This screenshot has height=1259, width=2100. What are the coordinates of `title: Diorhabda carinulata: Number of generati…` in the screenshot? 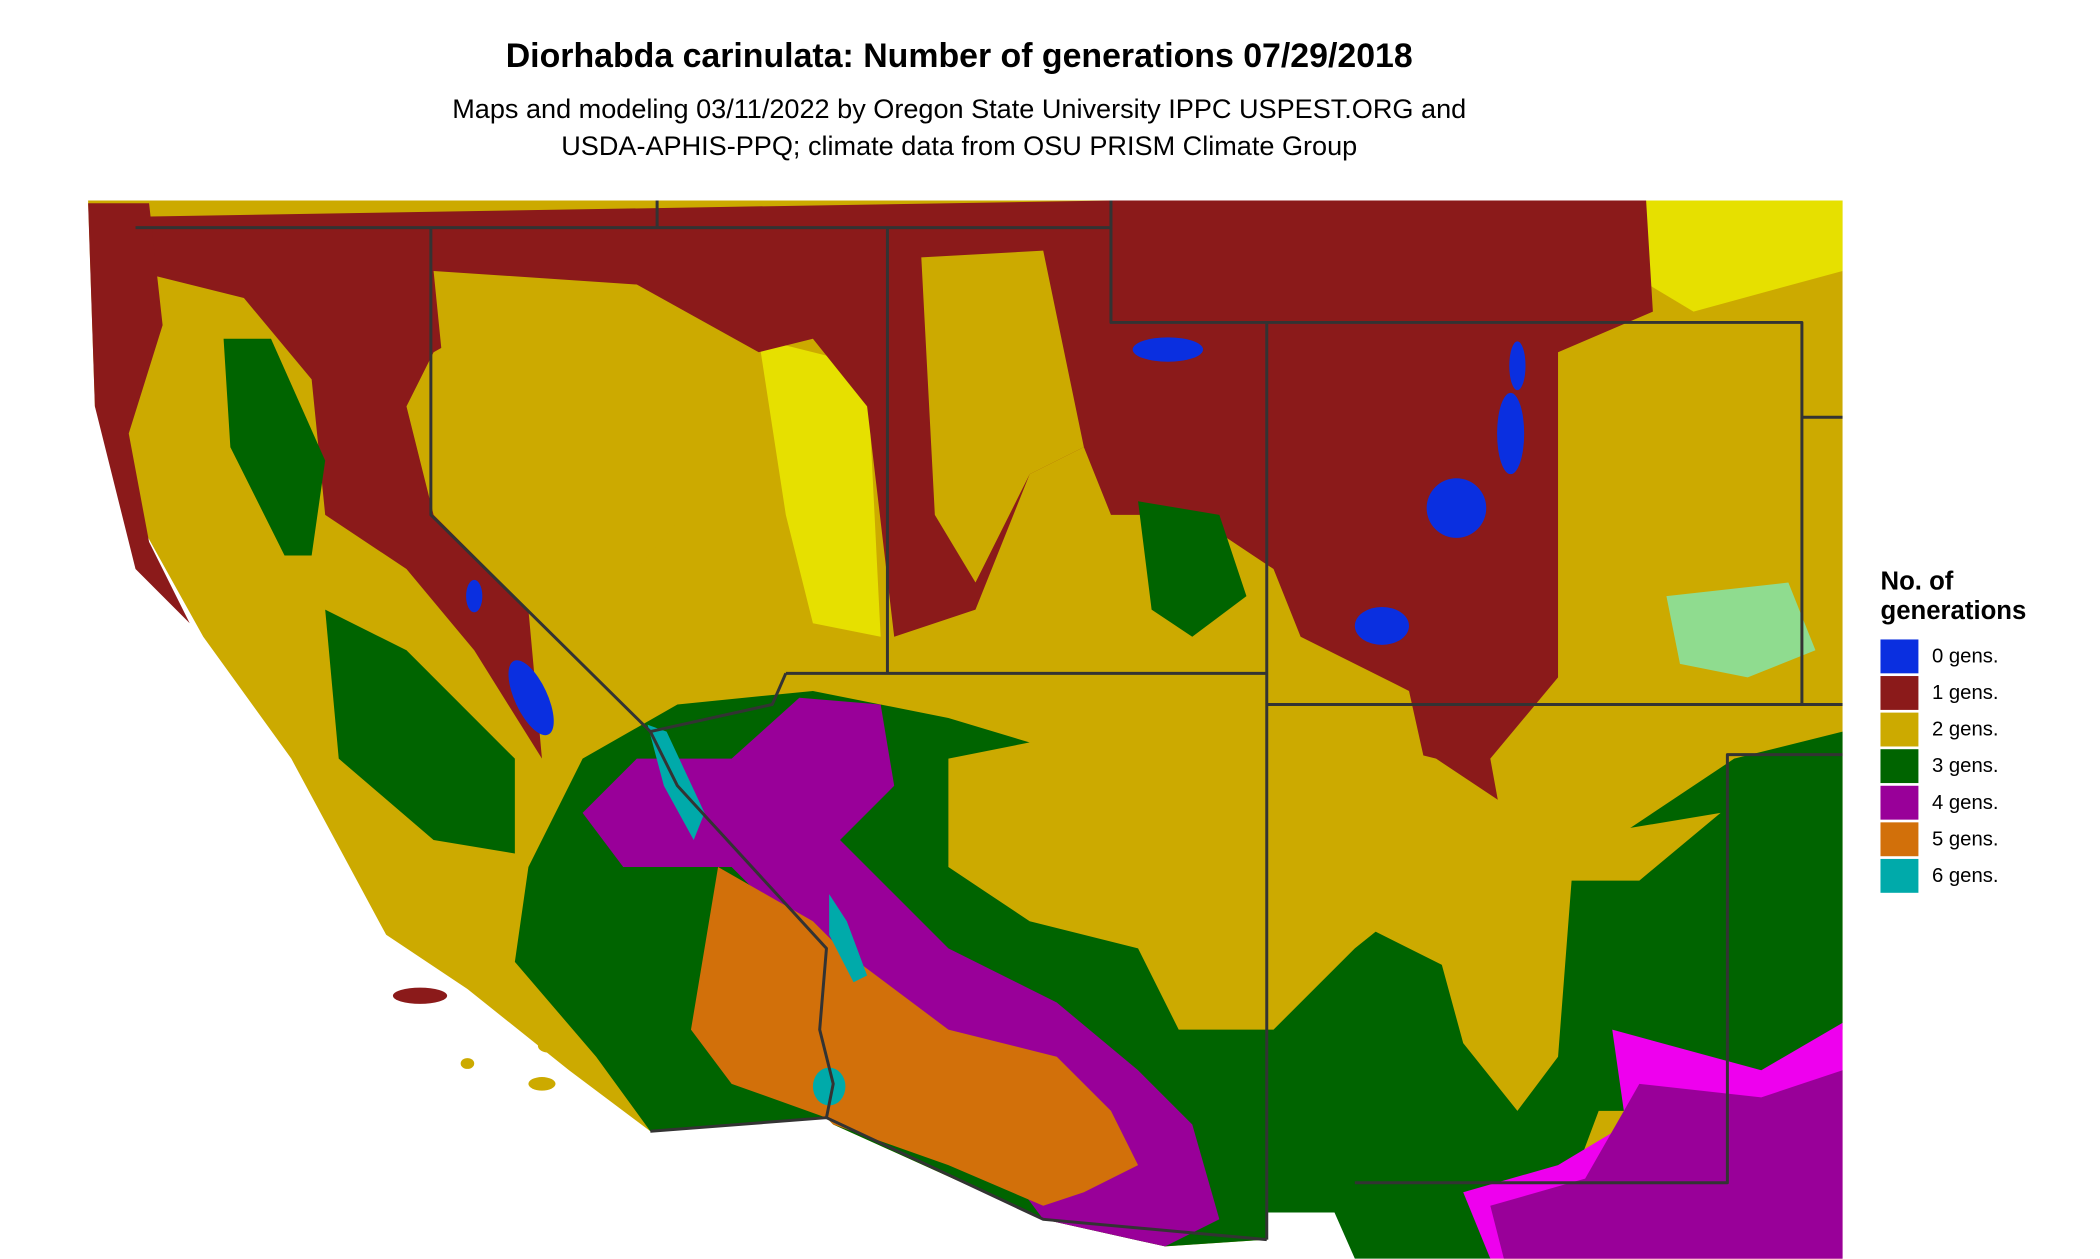 It's located at (959, 56).